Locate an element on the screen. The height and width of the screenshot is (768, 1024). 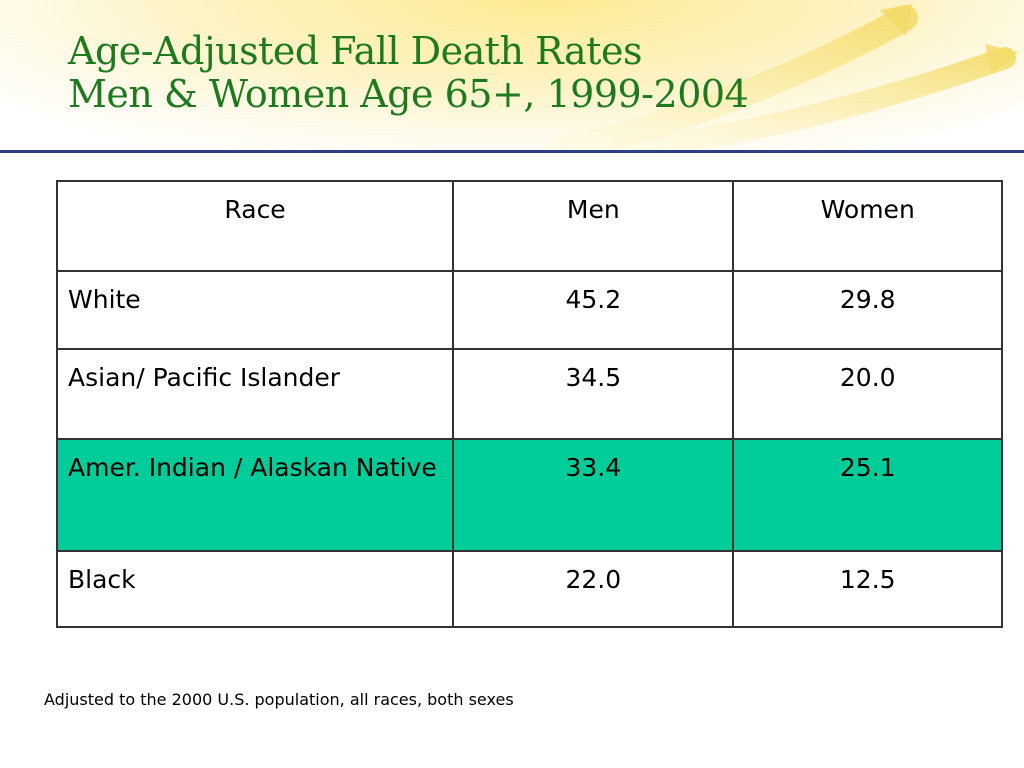
arrow-swoosh-icon is located at coordinates (782, 77).